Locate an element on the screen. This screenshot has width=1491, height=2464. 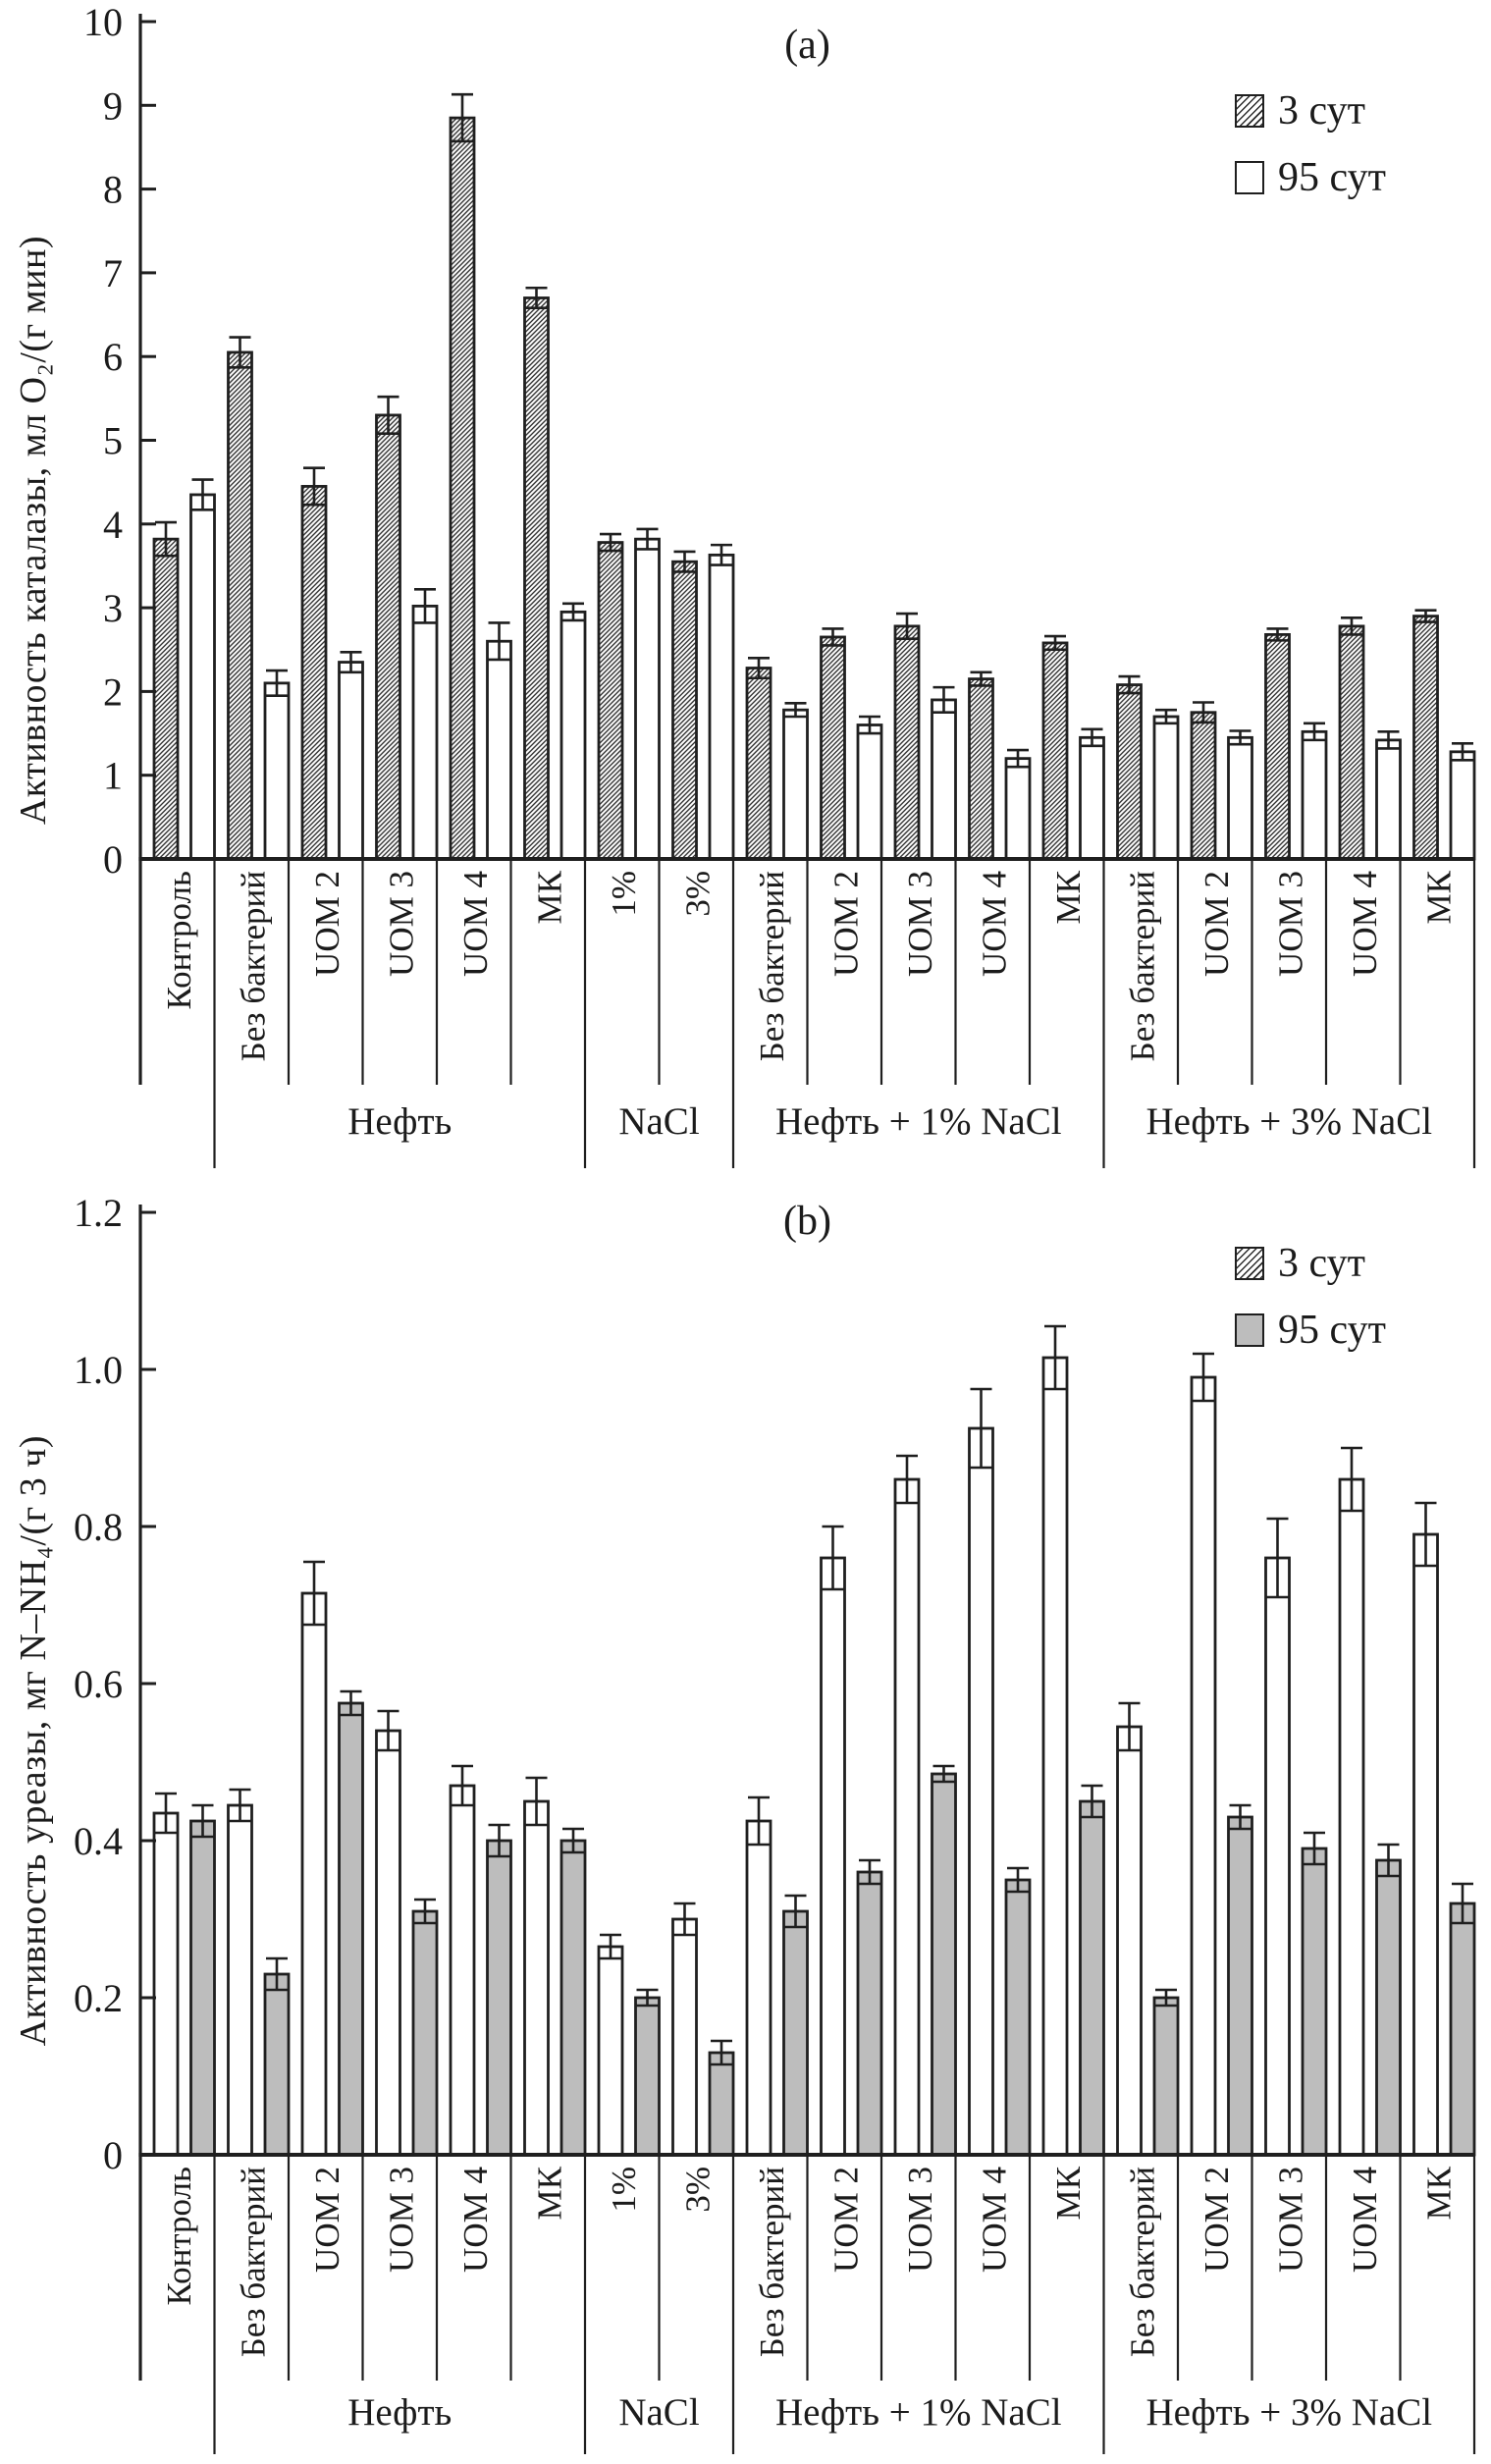
y-tick-label: 0 is located at coordinates (113, 859).